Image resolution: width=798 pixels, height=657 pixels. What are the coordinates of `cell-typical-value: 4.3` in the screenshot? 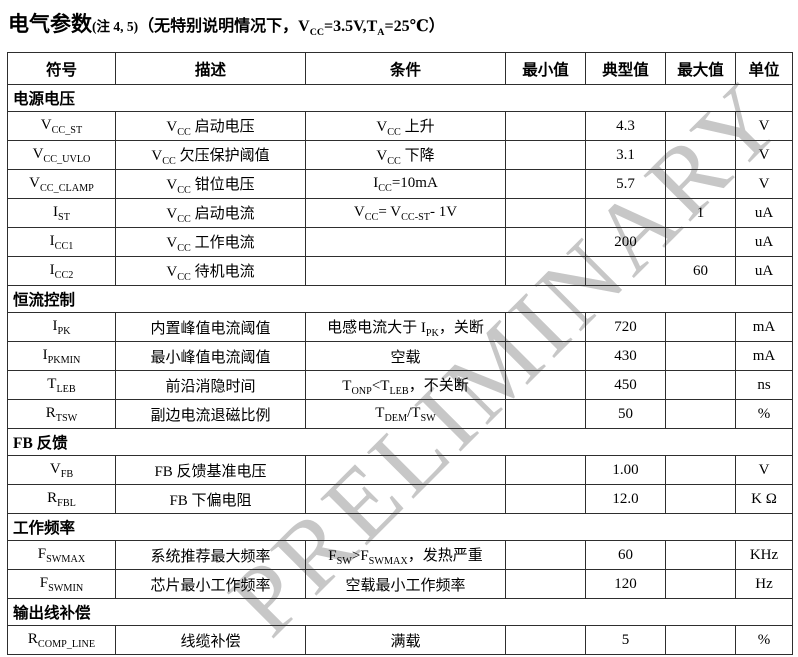 It's located at (625, 126).